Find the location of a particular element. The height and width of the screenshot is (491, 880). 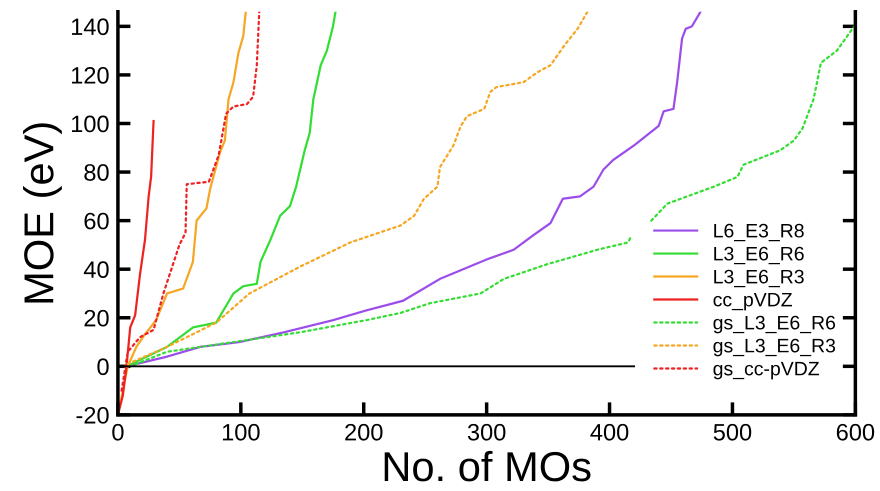

y-tick-label: 20 is located at coordinates (96, 318).